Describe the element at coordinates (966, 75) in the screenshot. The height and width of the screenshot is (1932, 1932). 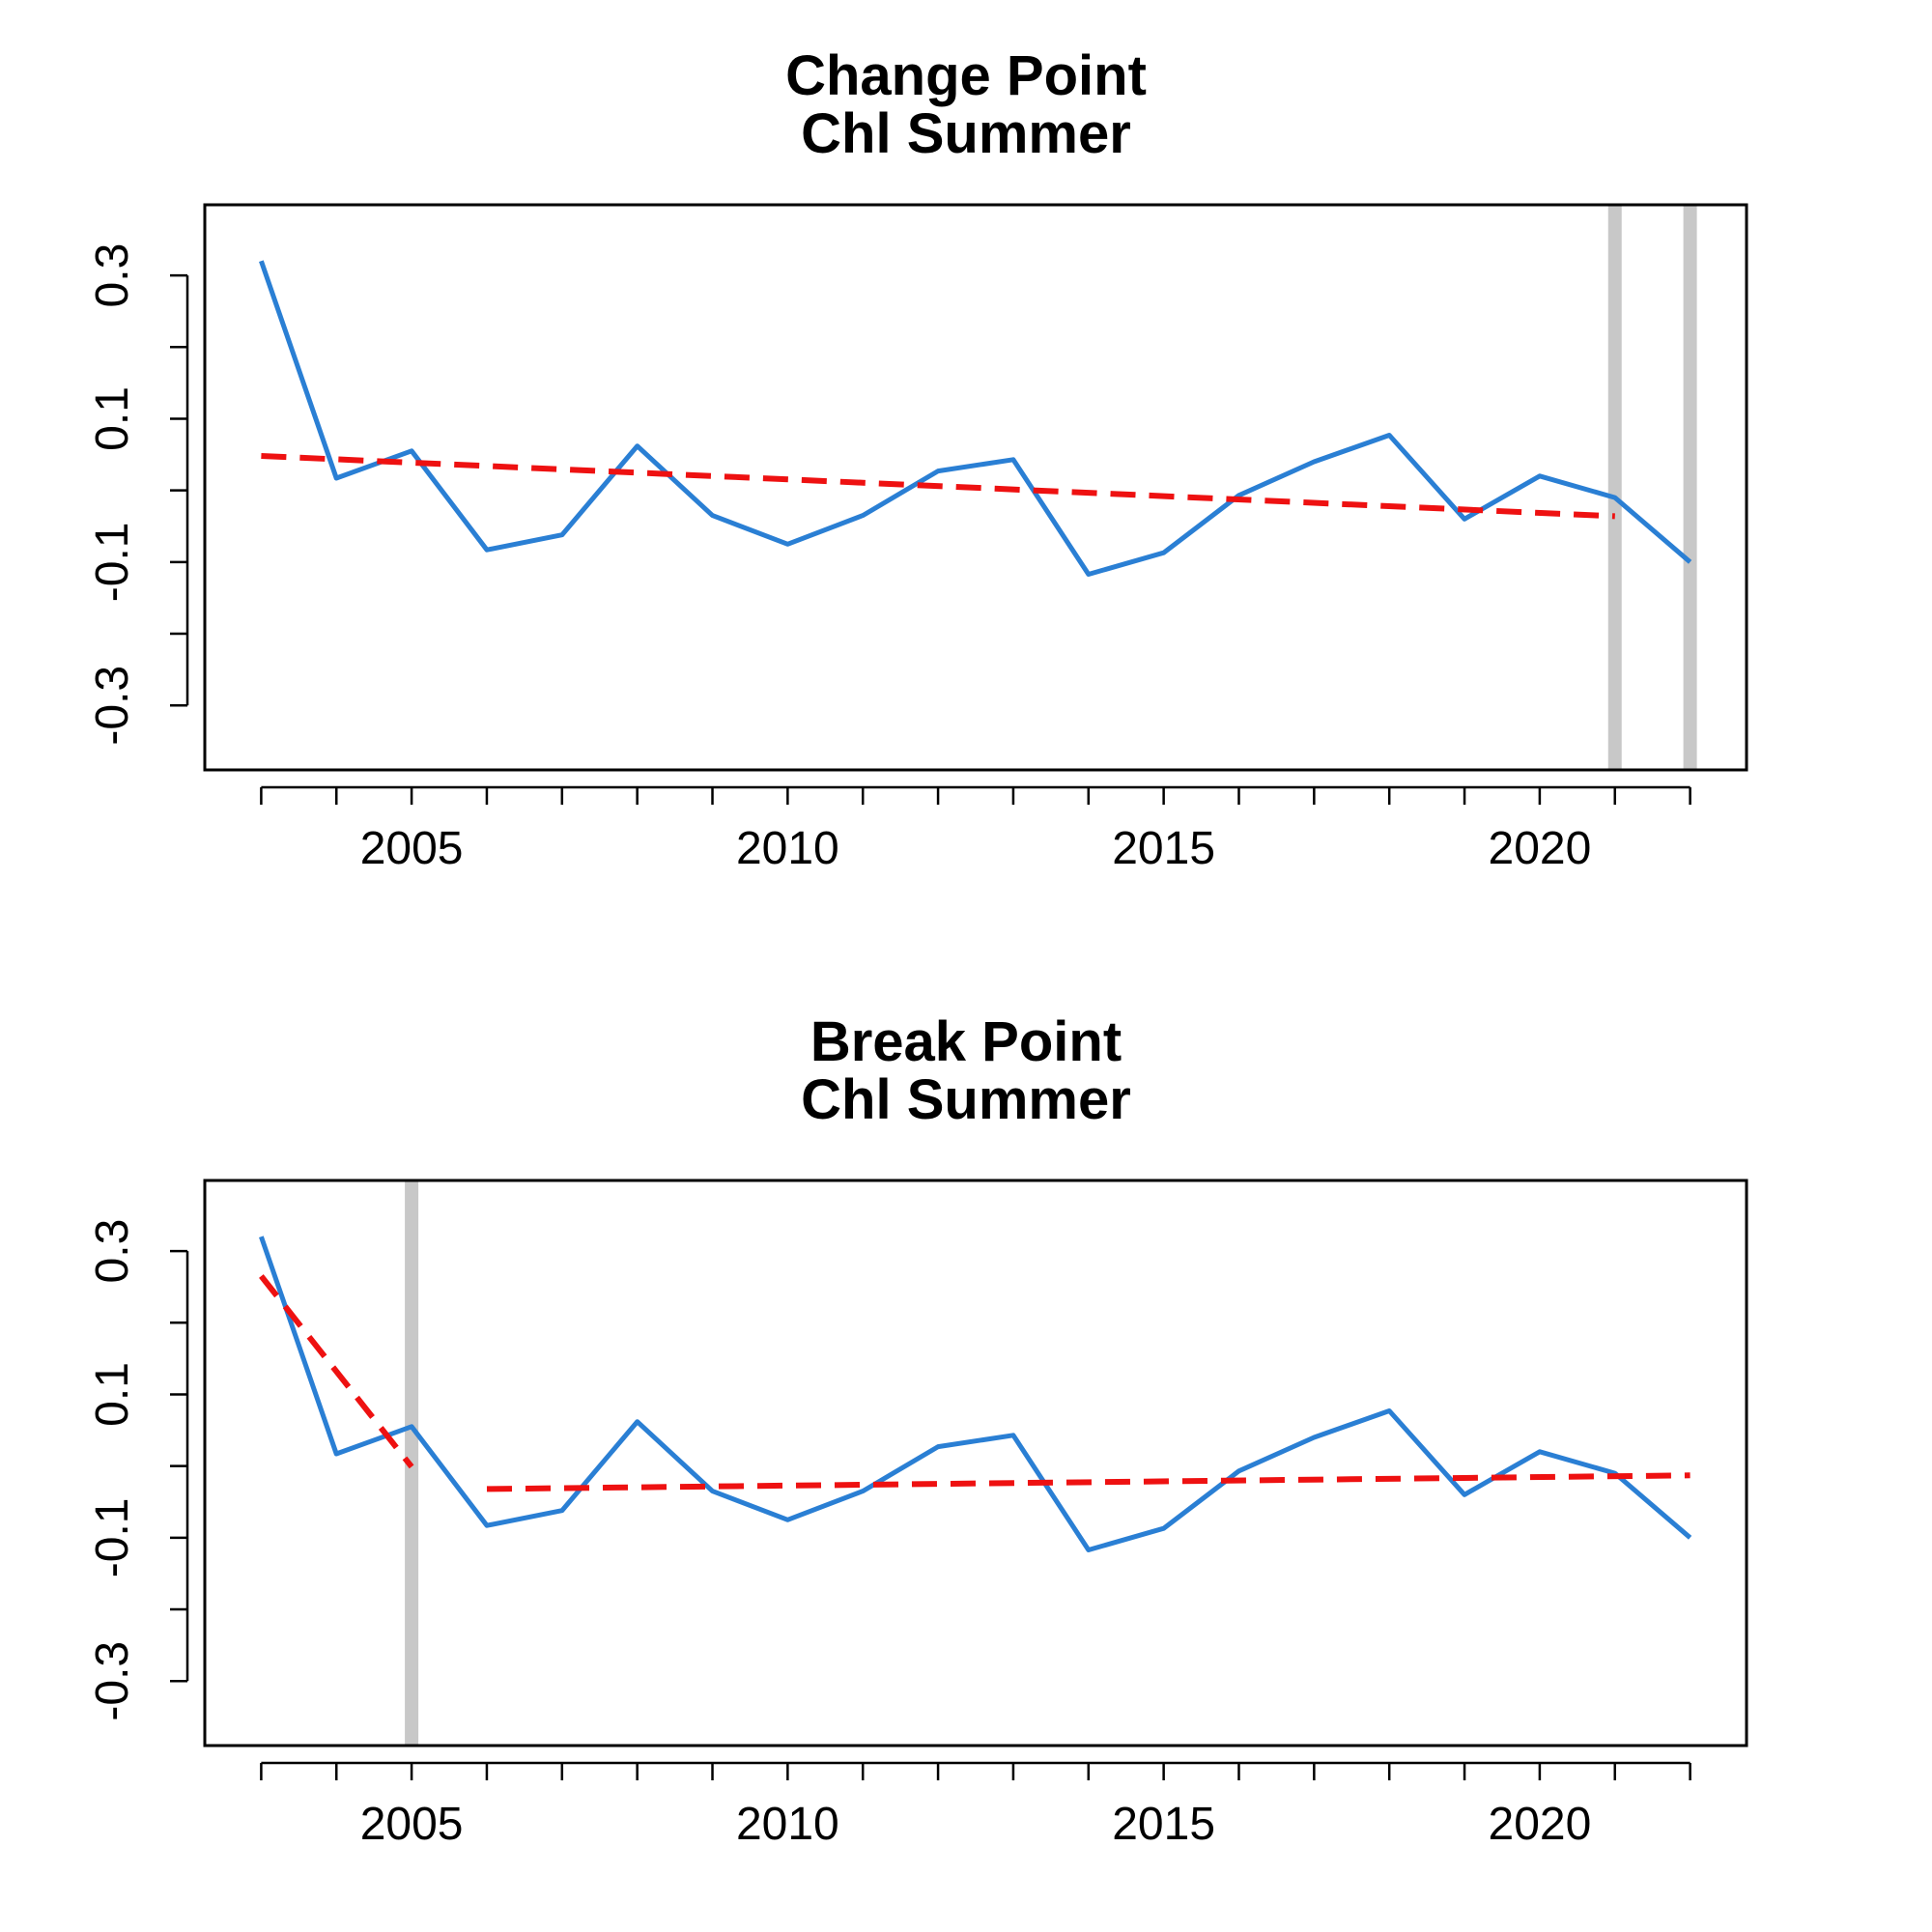
I see `chart-title-line-1: Change Point` at that location.